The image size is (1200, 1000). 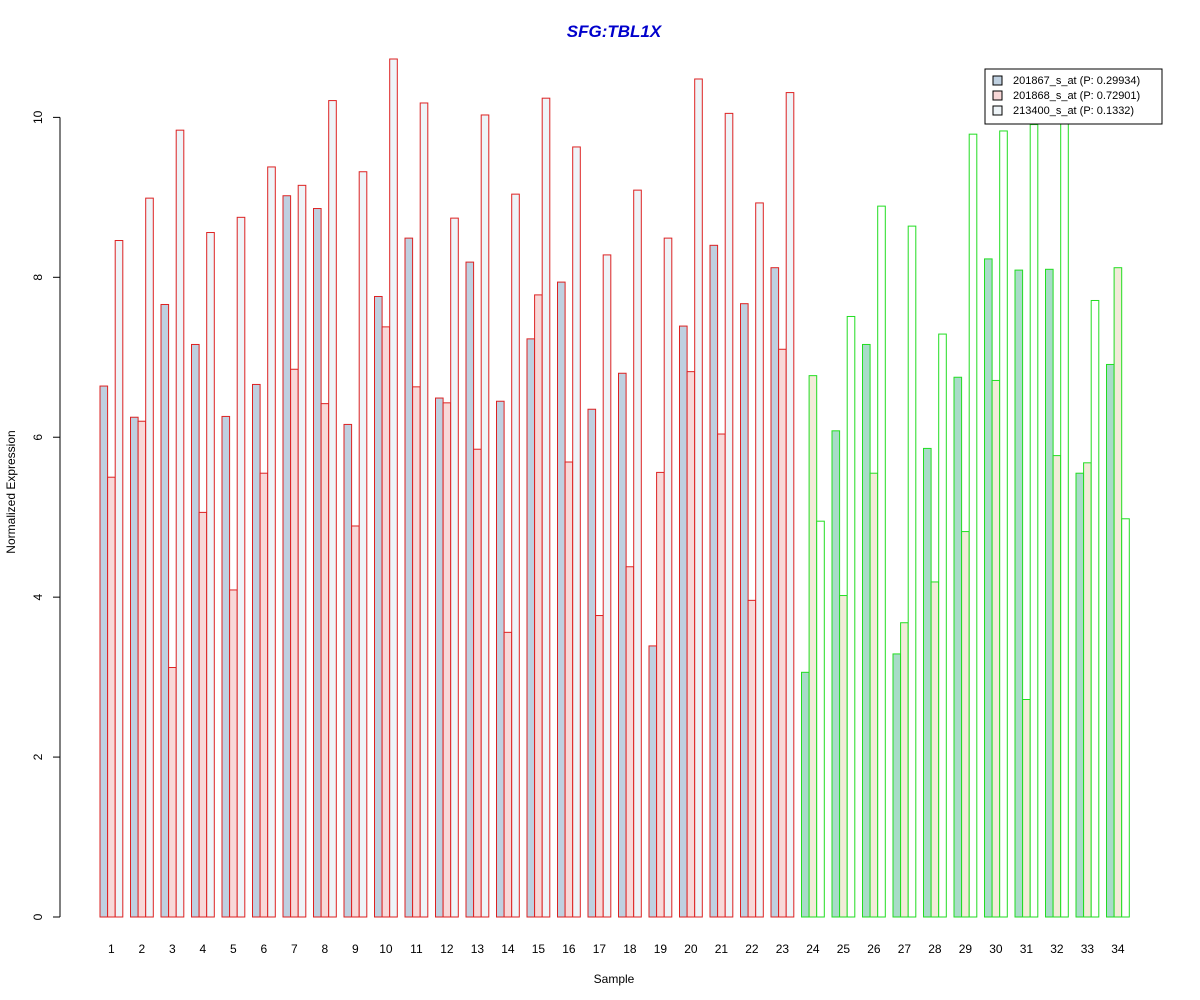 I want to click on x-tick-label: 26, so click(x=874, y=949).